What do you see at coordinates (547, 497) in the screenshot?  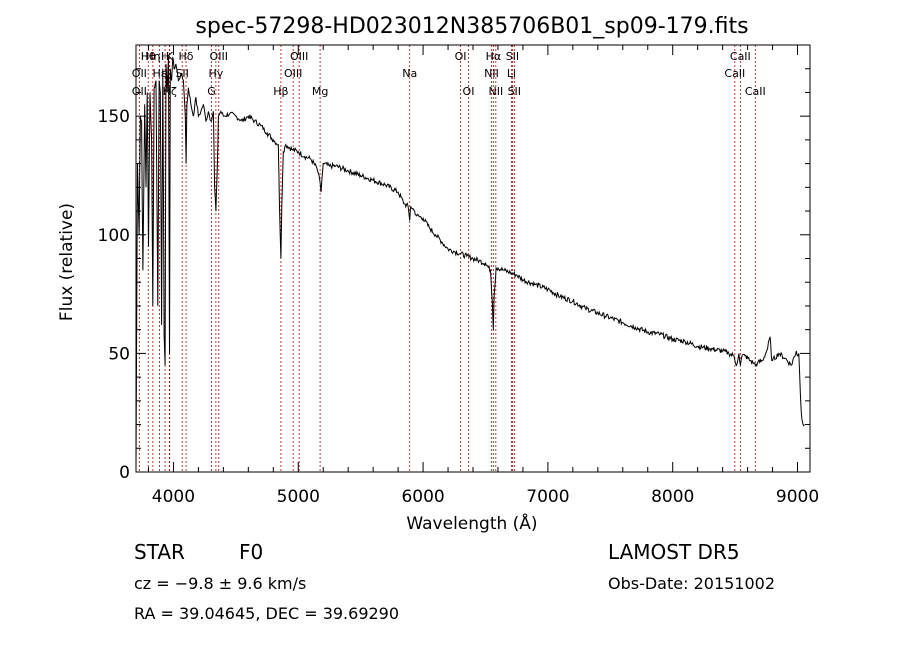 I see `x-tick-label: 7000` at bounding box center [547, 497].